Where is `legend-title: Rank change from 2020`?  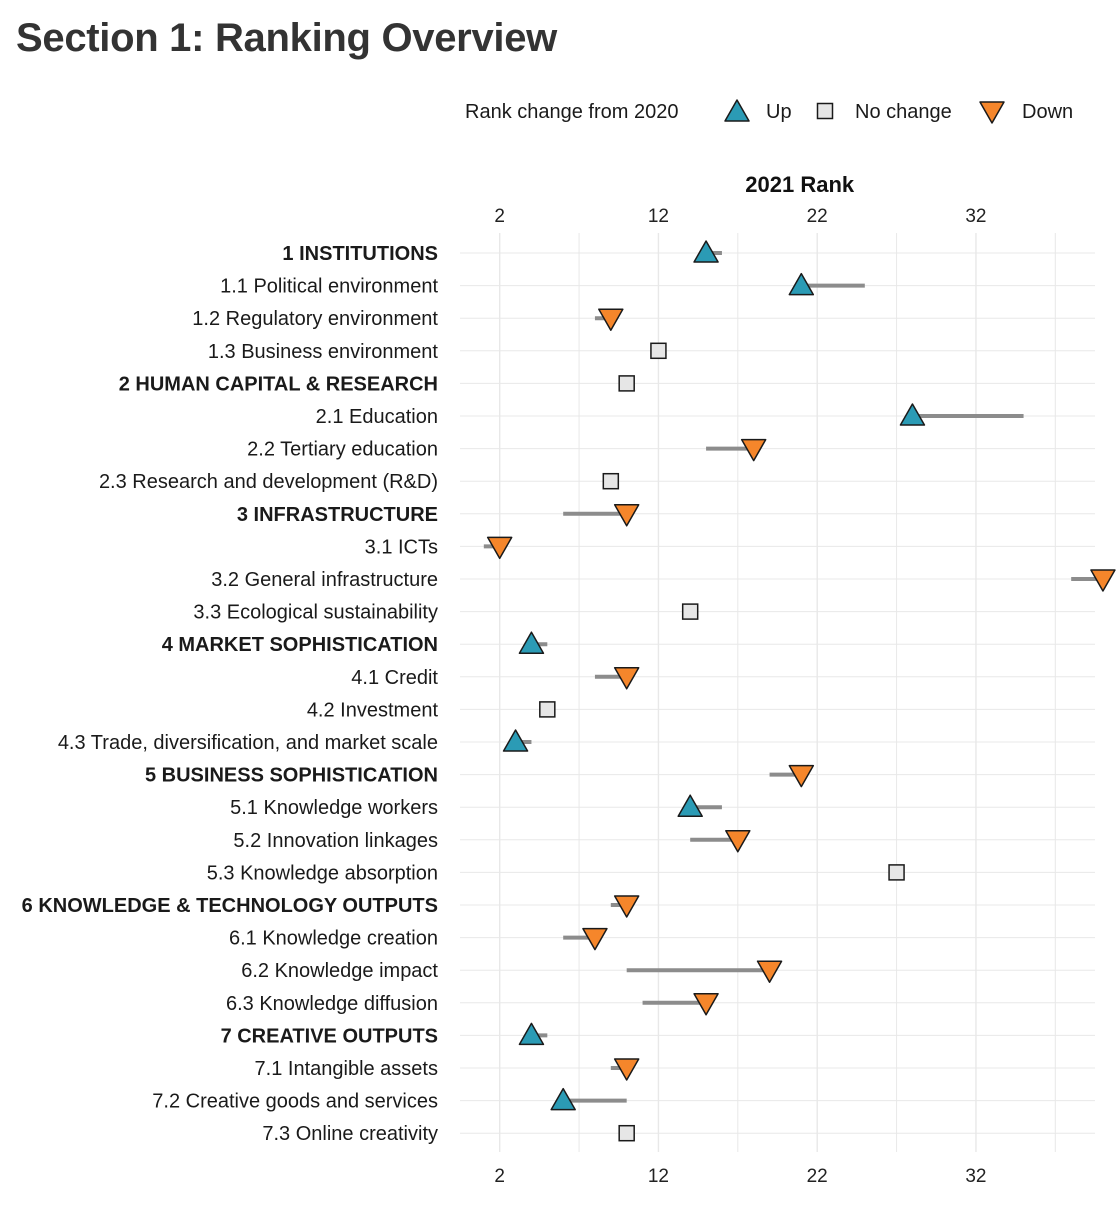 legend-title: Rank change from 2020 is located at coordinates (571, 112).